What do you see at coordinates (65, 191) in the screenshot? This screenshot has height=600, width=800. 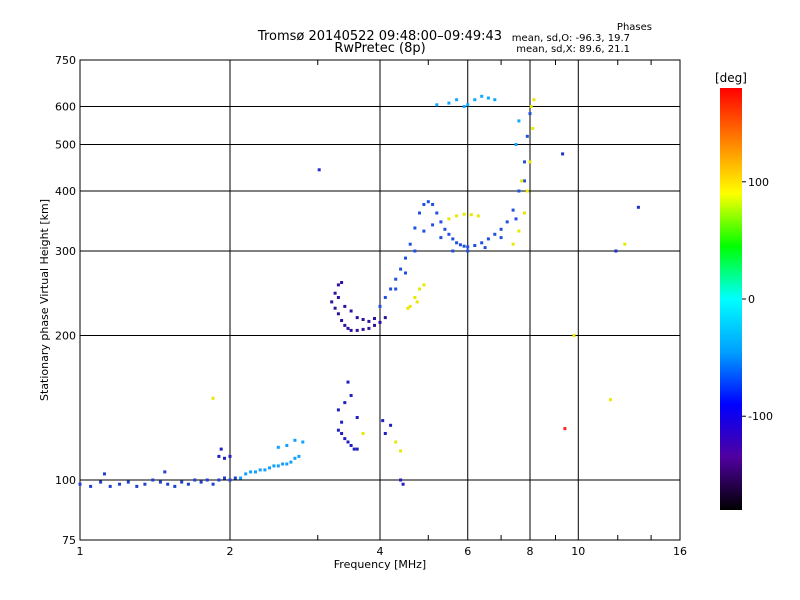 I see `y-tick-label: 400` at bounding box center [65, 191].